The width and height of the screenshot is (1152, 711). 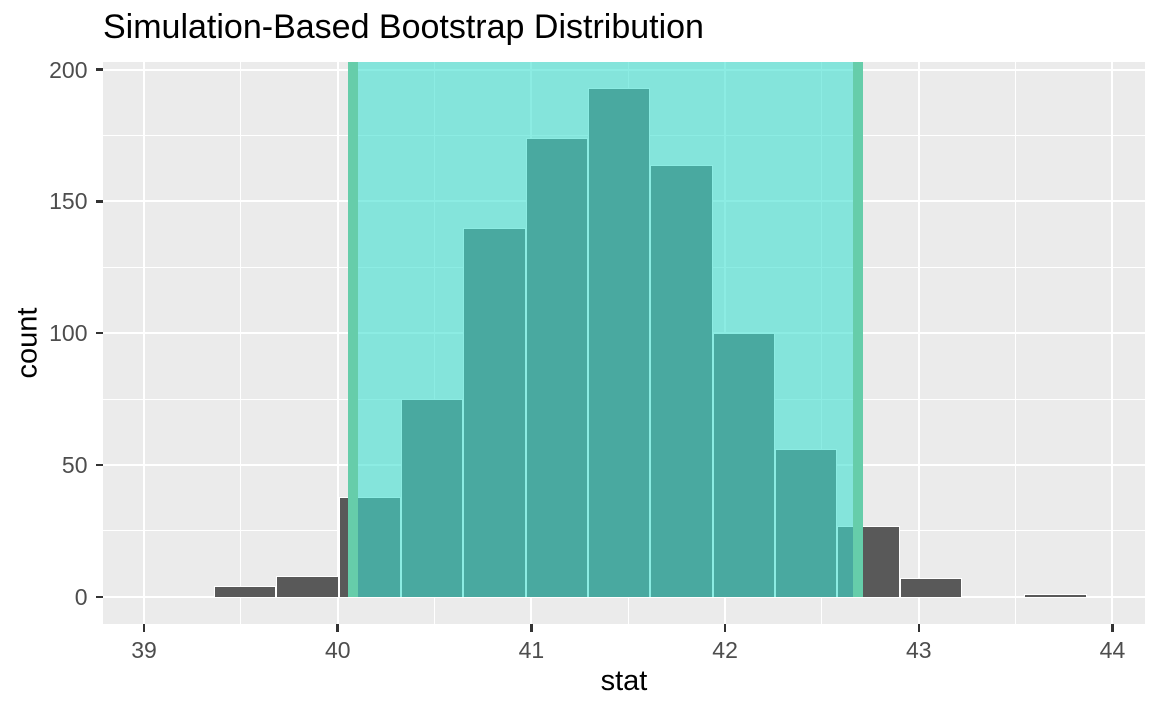 What do you see at coordinates (337, 649) in the screenshot?
I see `x-tick-label: 40` at bounding box center [337, 649].